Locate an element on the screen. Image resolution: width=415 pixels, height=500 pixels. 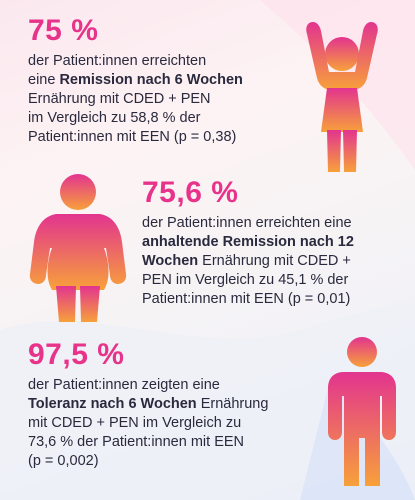
stat-value-1: 75 % is located at coordinates (63, 30).